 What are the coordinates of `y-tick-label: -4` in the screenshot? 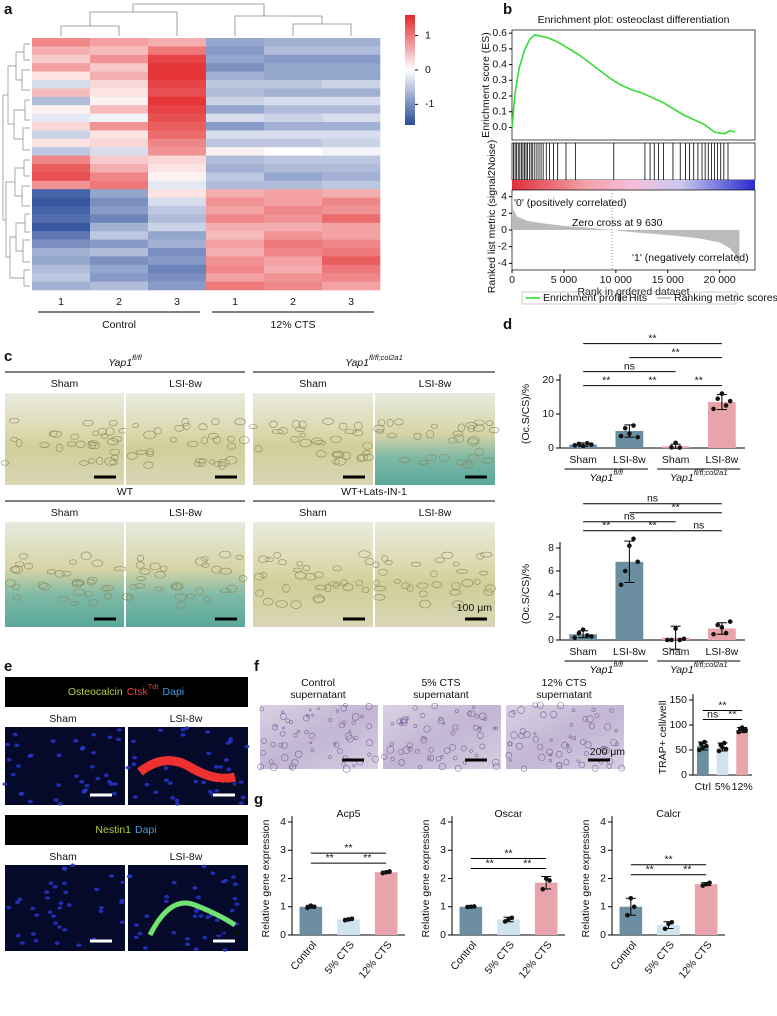 It's located at (502, 263).